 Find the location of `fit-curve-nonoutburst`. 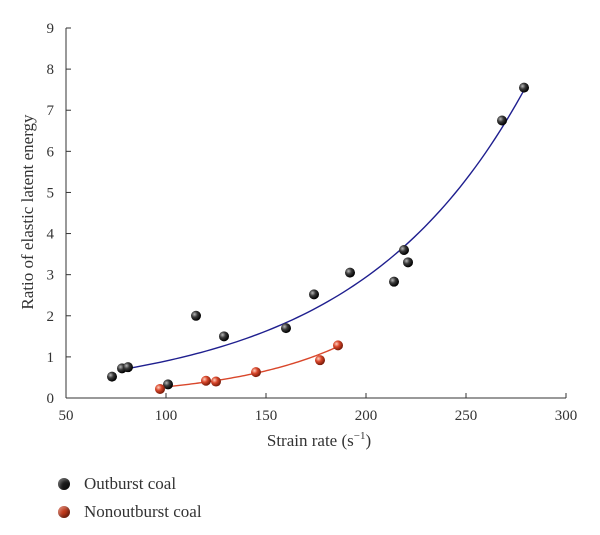

fit-curve-nonoutburst is located at coordinates (249, 367).